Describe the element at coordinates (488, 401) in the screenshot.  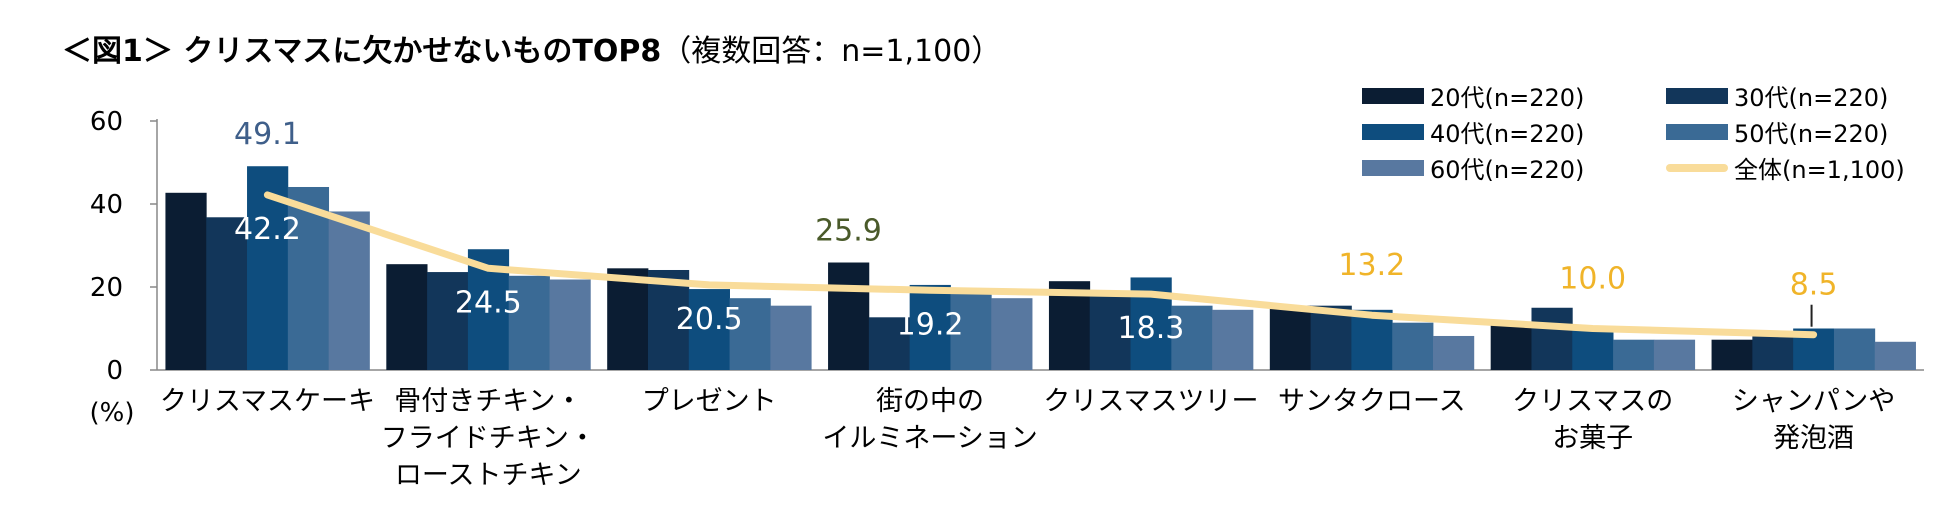
I see `x-category-label: 骨付きチキン・` at that location.